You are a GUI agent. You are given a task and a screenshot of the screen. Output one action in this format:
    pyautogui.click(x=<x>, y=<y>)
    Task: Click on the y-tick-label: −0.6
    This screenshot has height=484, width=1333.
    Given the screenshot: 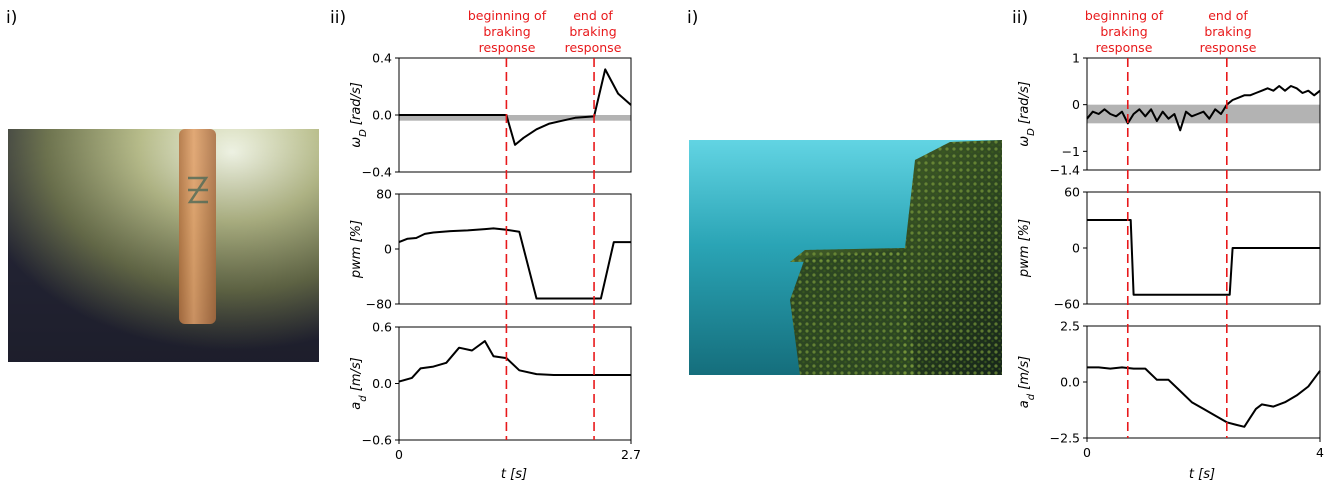 What is the action you would take?
    pyautogui.click(x=377, y=440)
    